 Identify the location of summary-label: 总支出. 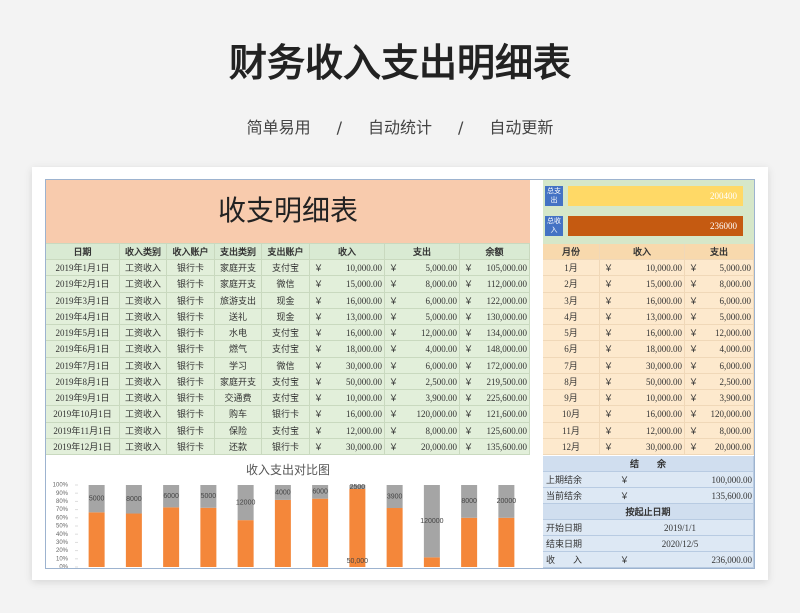
(554, 196).